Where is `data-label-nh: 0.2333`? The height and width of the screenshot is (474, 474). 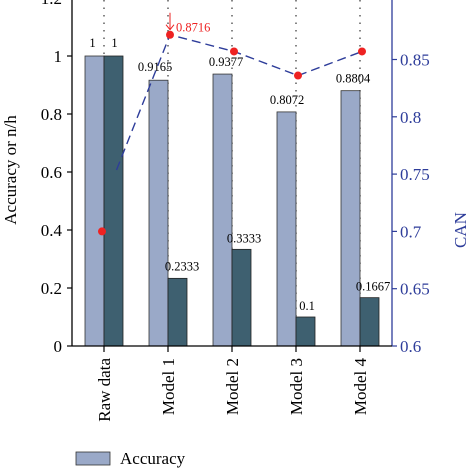
data-label-nh: 0.2333 is located at coordinates (182, 266).